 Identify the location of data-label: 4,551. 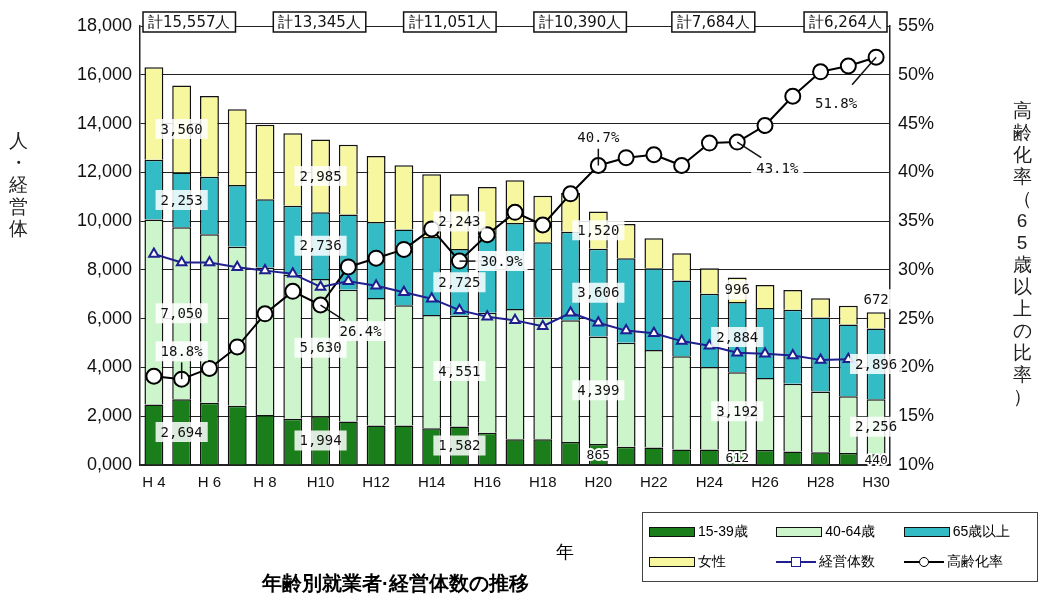
(459, 370).